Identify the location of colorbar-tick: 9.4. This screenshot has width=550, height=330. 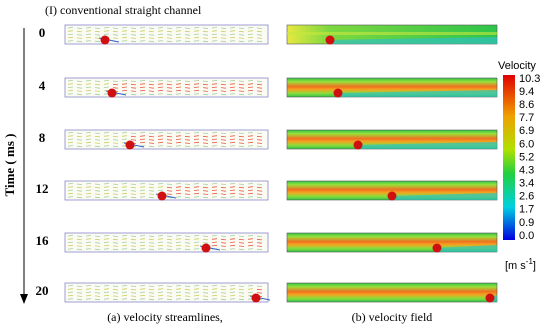
(526, 92).